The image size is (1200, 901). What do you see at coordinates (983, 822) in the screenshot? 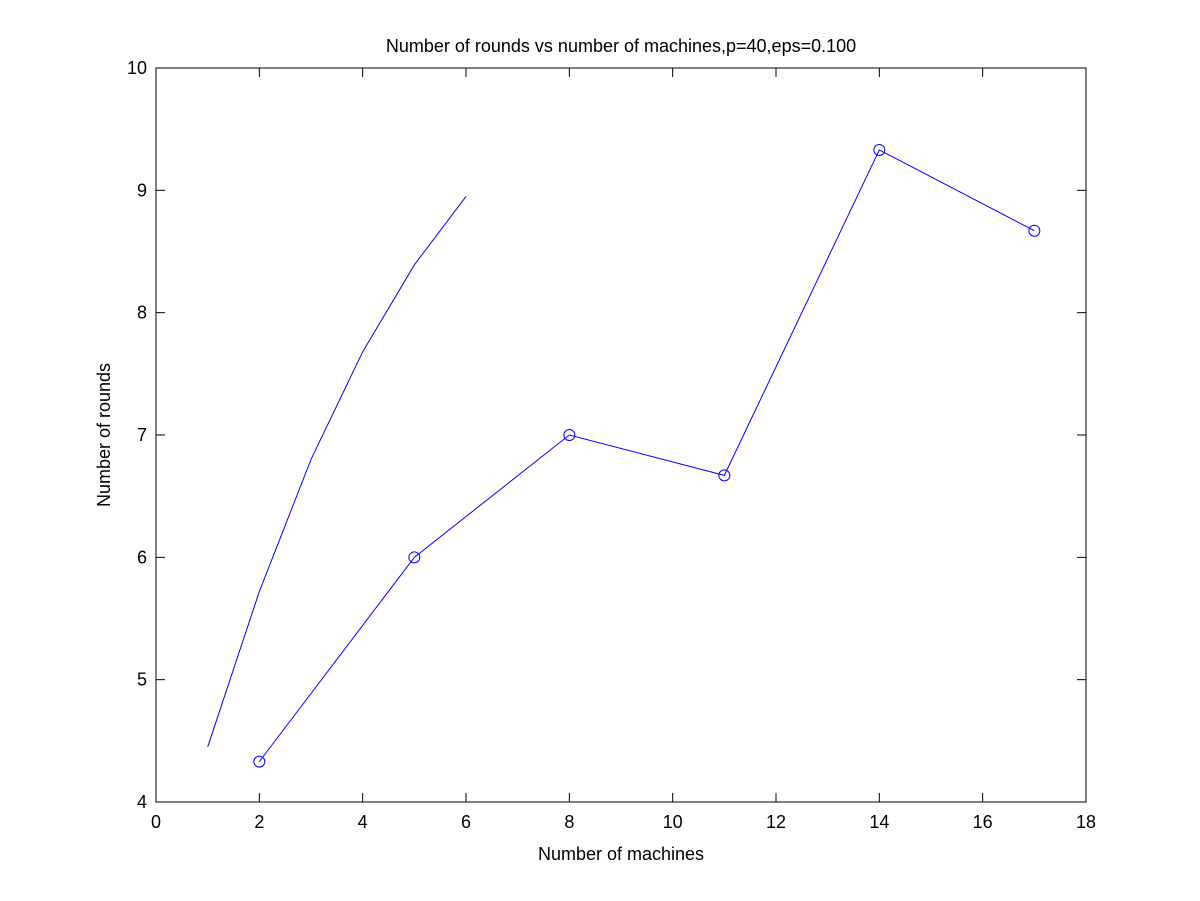
I see `x-tick-label: 16` at bounding box center [983, 822].